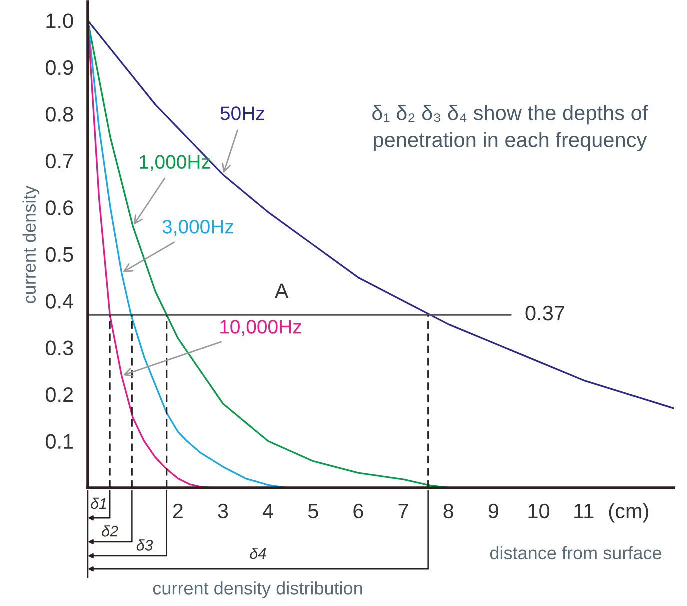 Image resolution: width=687 pixels, height=606 pixels. What do you see at coordinates (31, 245) in the screenshot?
I see `y-axis-title: current density` at bounding box center [31, 245].